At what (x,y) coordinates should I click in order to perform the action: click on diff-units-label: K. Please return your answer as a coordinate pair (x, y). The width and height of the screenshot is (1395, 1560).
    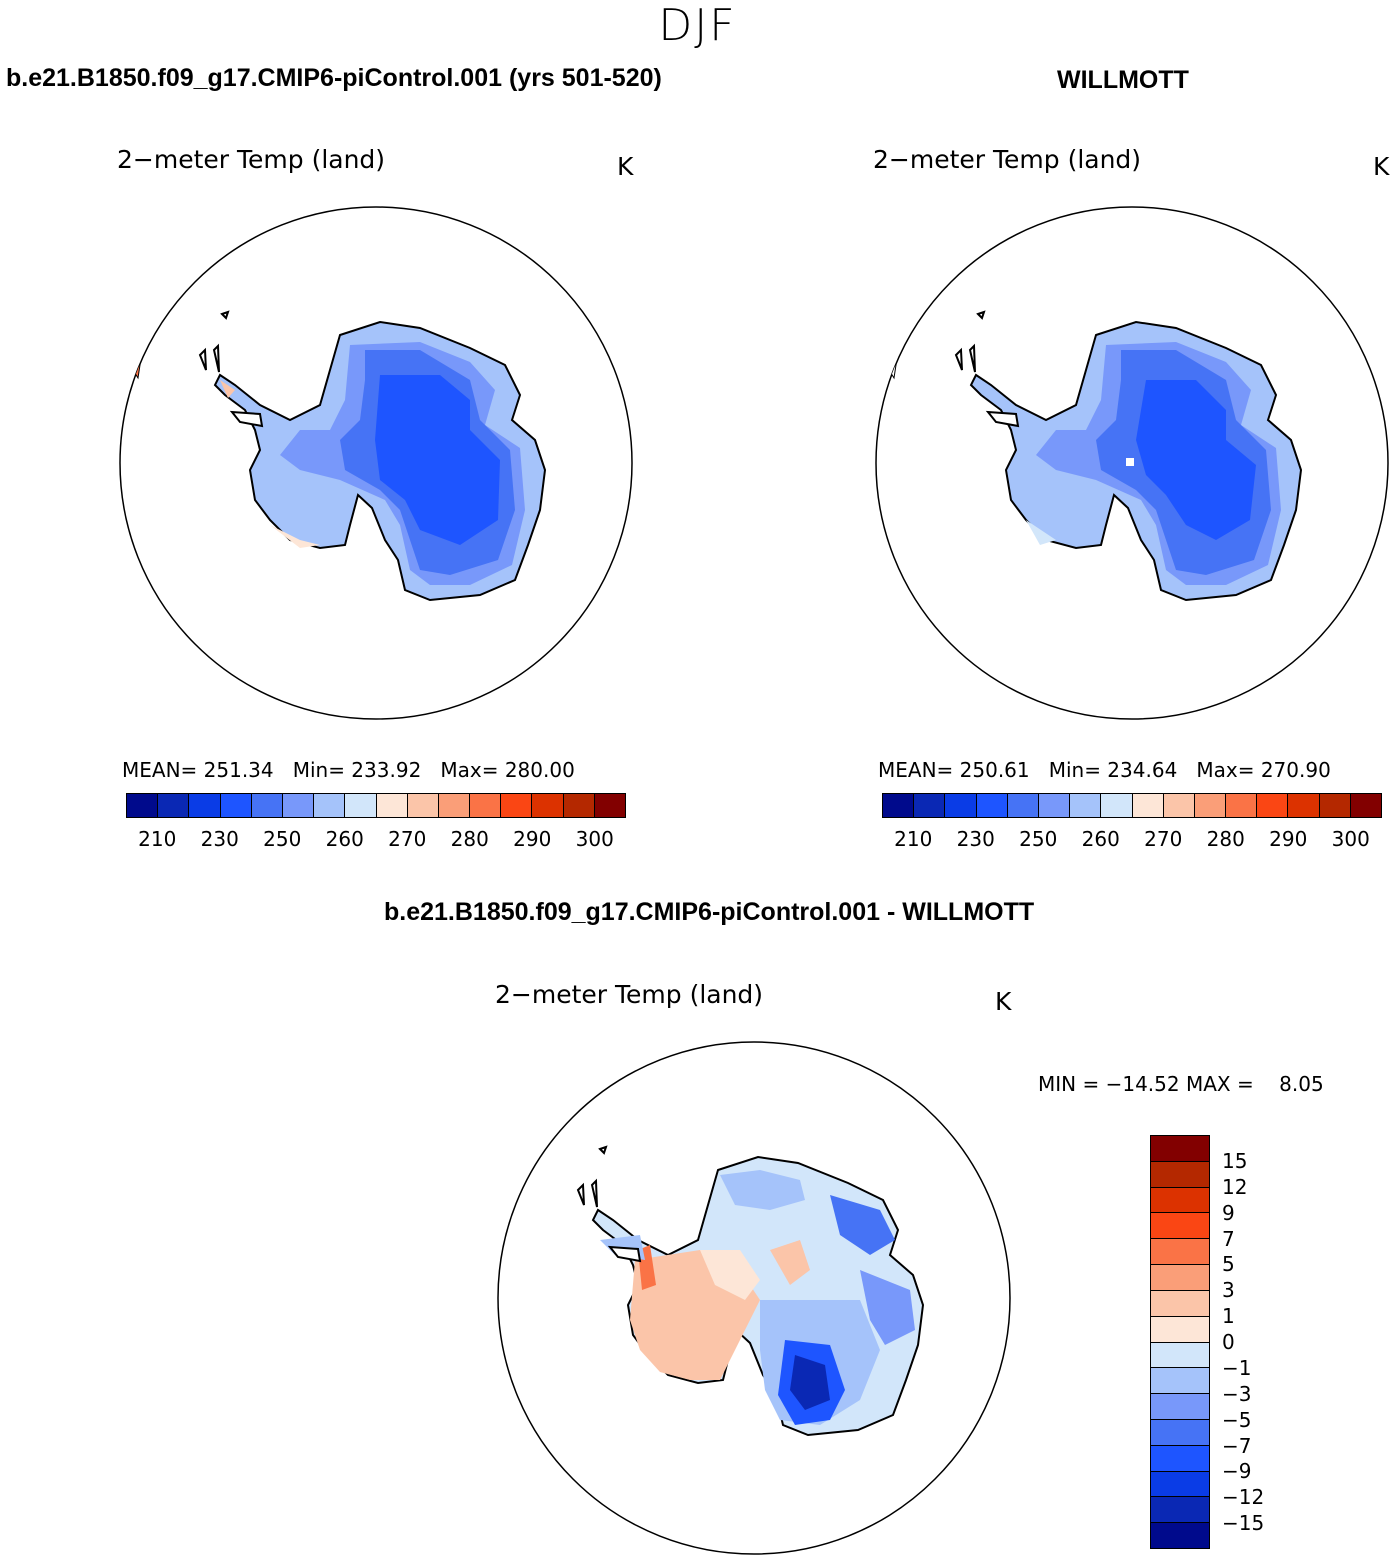
    Looking at the image, I should click on (1003, 1001).